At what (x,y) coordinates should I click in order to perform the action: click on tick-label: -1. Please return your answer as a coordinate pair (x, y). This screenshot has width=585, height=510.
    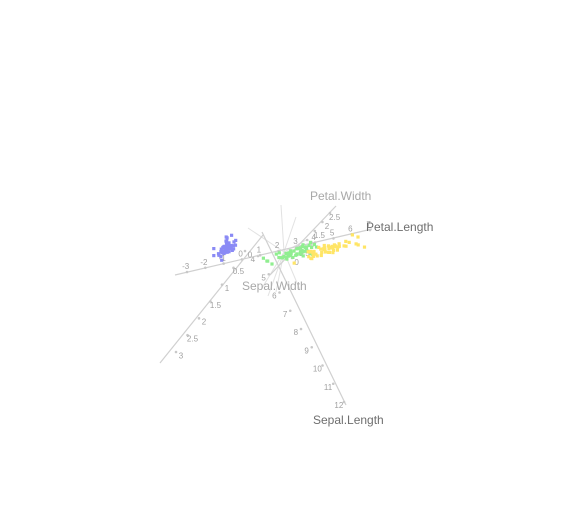
    Looking at the image, I should click on (223, 258).